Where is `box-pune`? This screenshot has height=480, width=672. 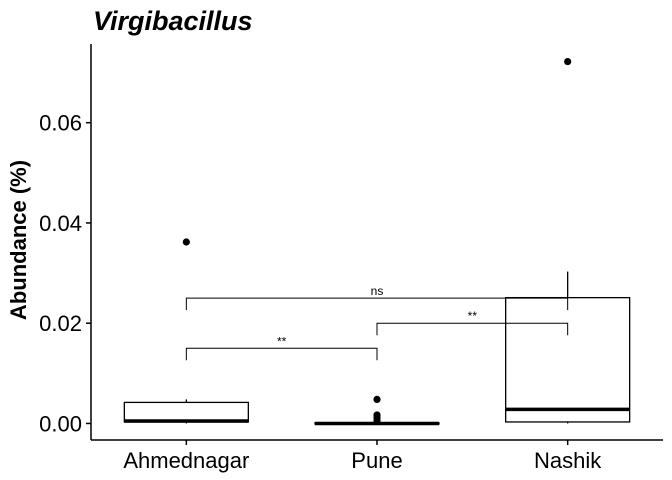 box-pune is located at coordinates (377, 410).